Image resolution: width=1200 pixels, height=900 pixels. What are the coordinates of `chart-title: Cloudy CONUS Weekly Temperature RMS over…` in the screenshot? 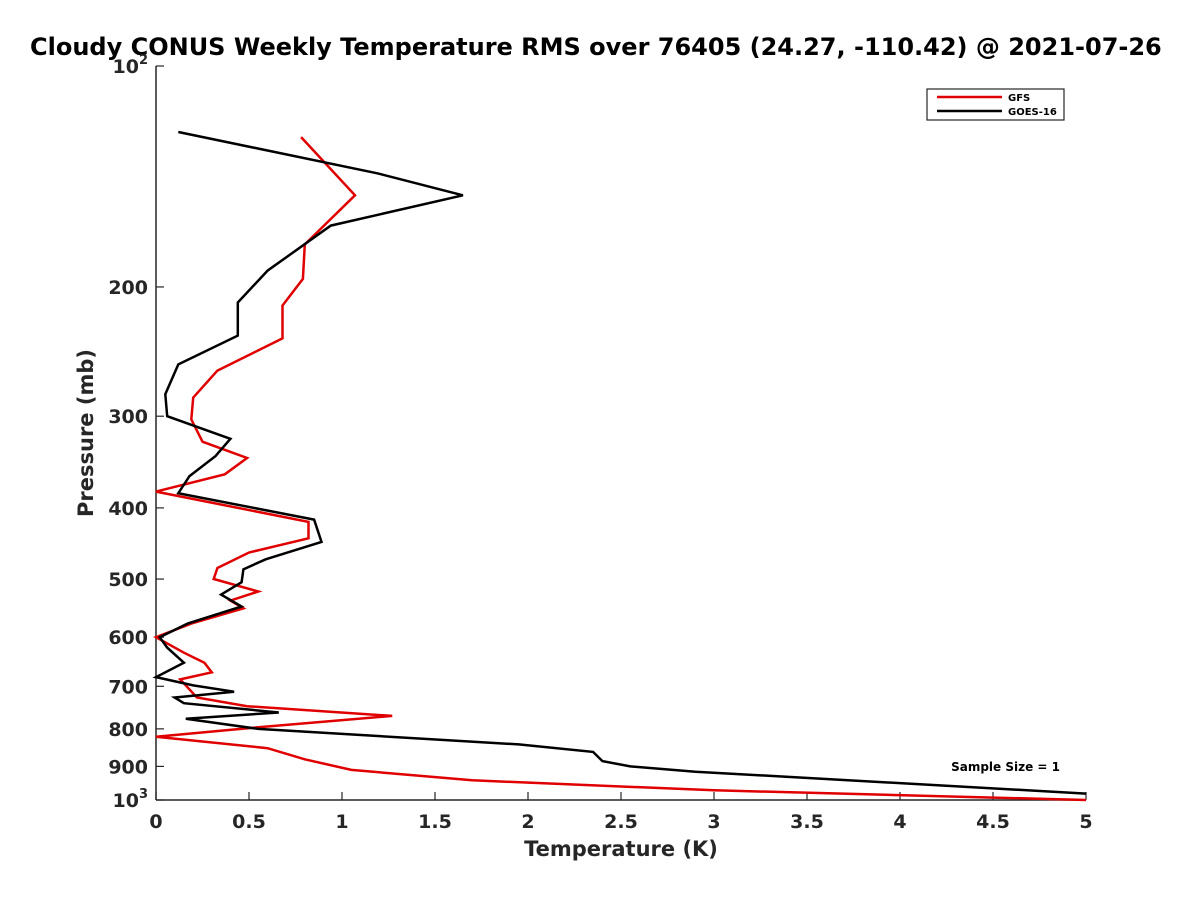 It's located at (596, 47).